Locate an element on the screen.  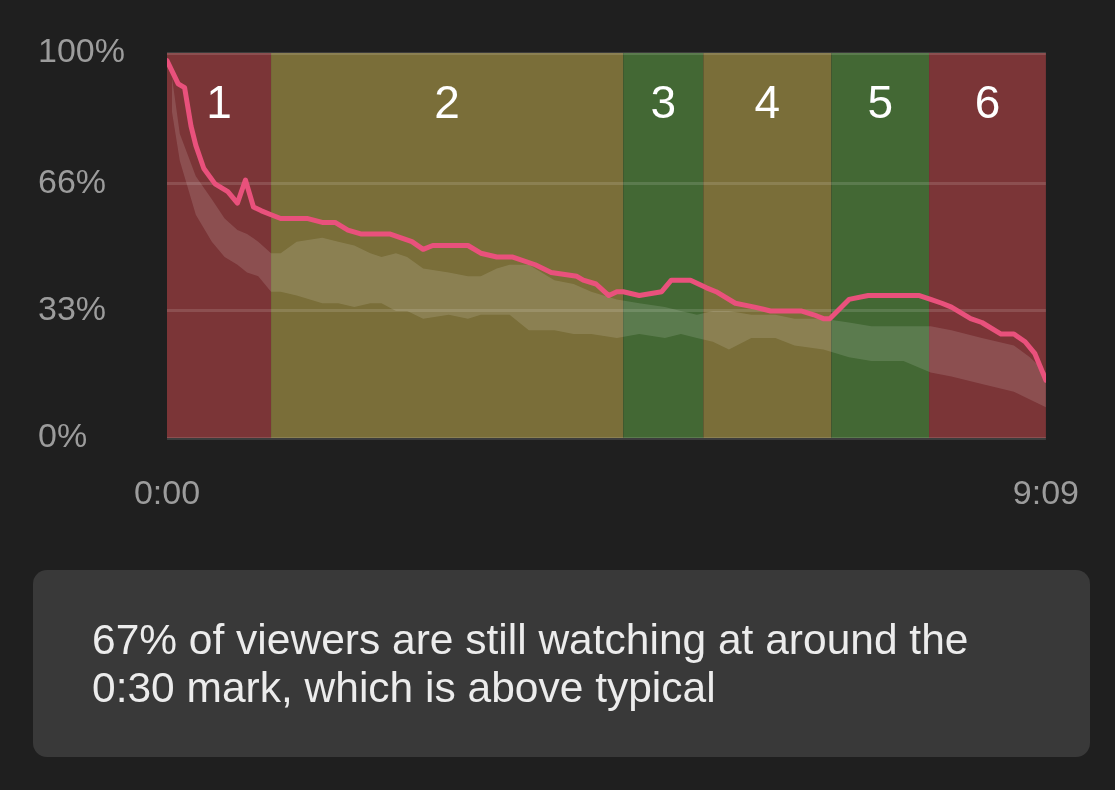
band-label: 5 is located at coordinates (880, 101).